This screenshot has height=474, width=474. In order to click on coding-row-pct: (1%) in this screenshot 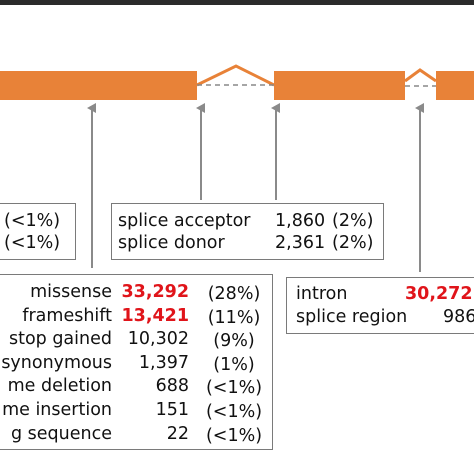, I will do `click(234, 364)`.